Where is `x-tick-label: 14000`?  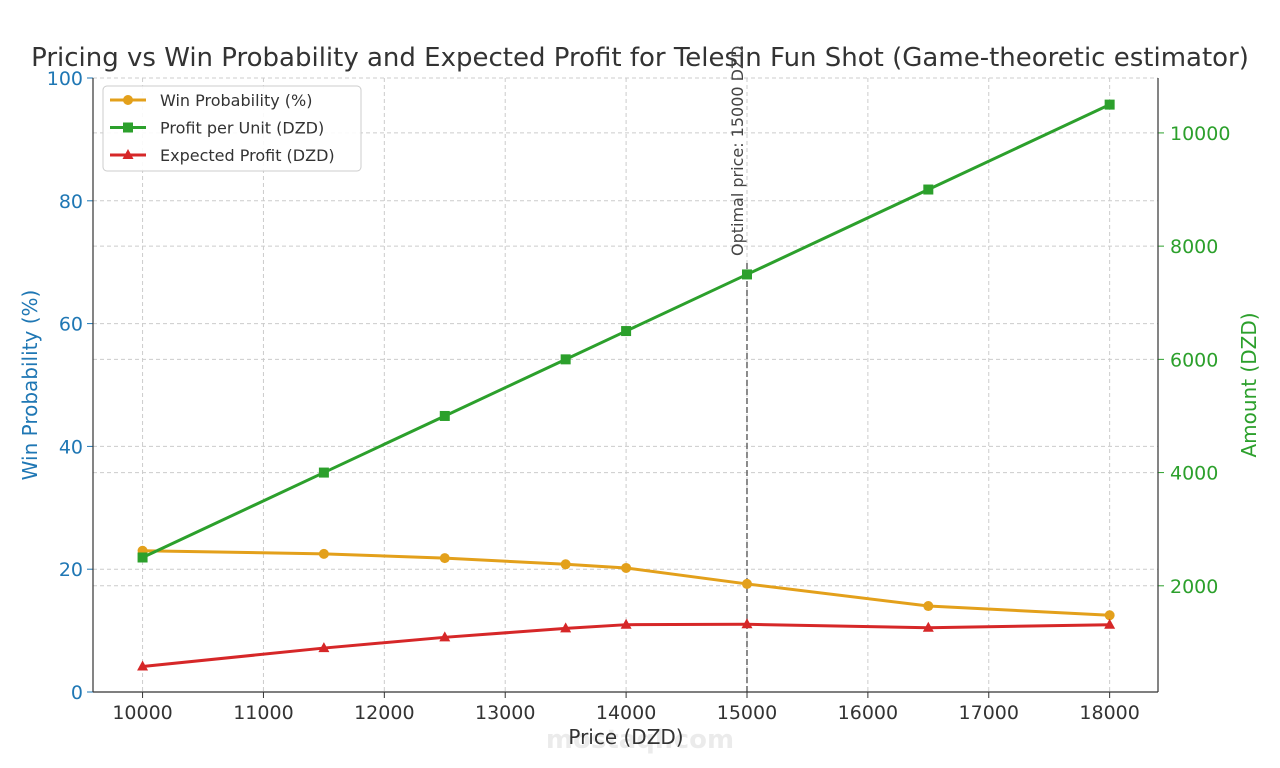 x-tick-label: 14000 is located at coordinates (626, 713).